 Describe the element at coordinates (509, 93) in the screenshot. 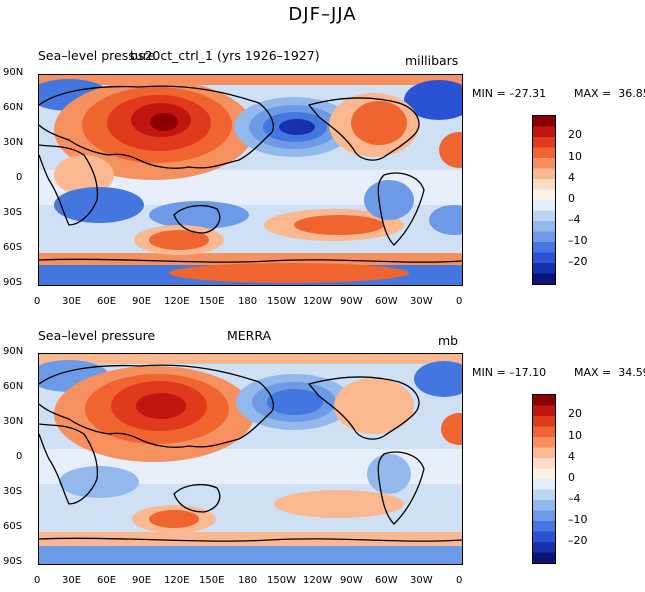

I see `min-label: MIN = –27.31` at that location.